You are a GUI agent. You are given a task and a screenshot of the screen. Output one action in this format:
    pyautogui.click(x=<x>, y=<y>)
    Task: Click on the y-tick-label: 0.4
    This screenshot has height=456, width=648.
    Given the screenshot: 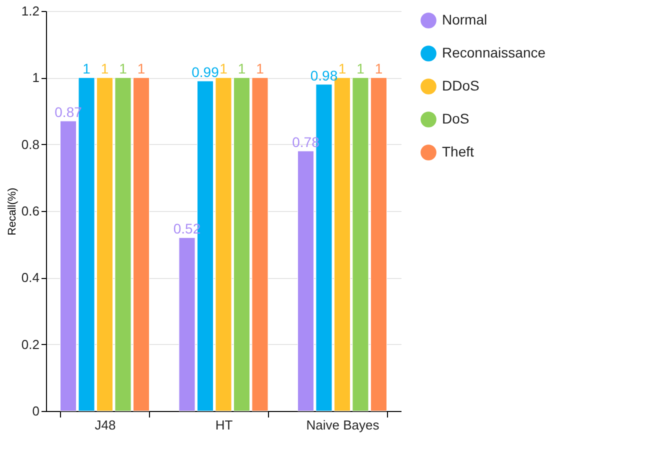 What is the action you would take?
    pyautogui.click(x=30, y=278)
    